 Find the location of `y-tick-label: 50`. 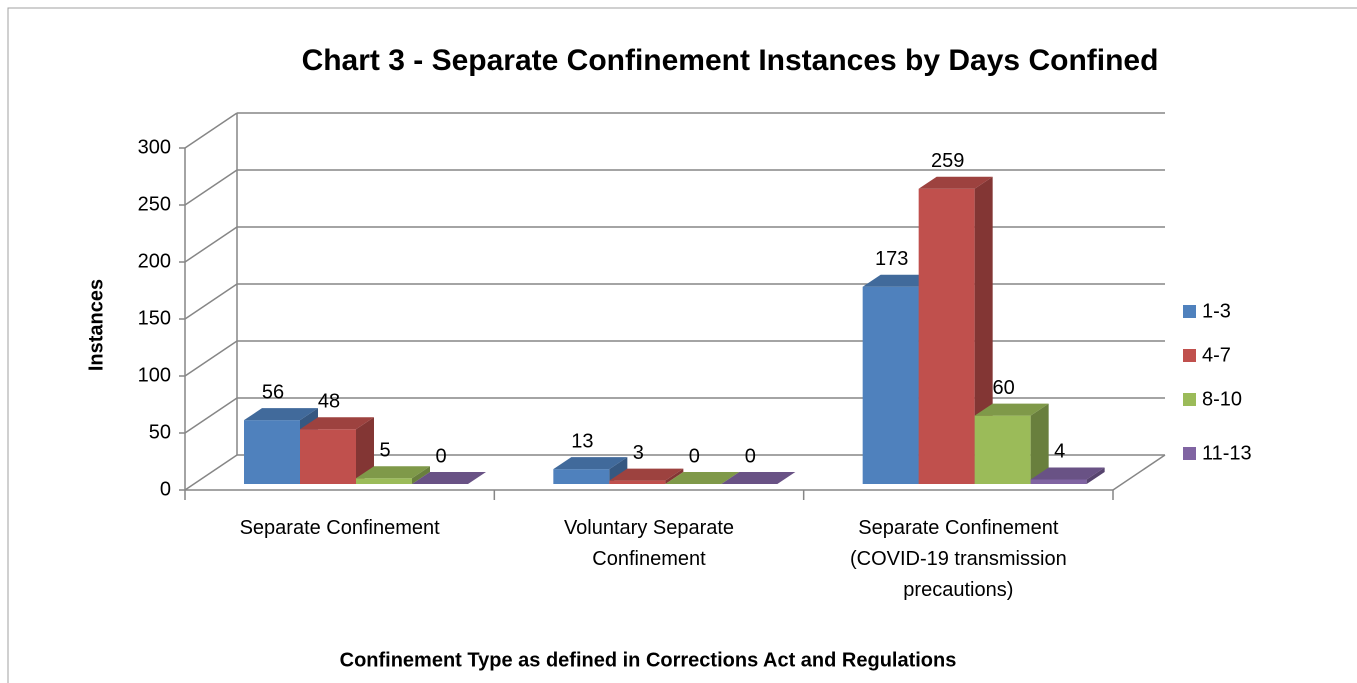

y-tick-label: 50 is located at coordinates (160, 432).